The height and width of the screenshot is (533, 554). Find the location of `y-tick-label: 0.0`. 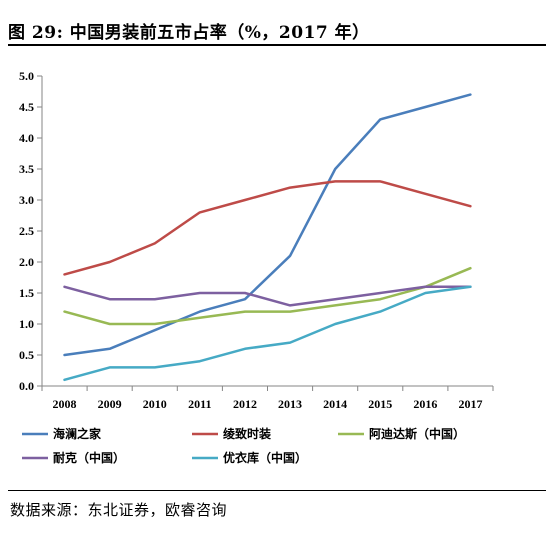

y-tick-label: 0.0 is located at coordinates (26, 386).